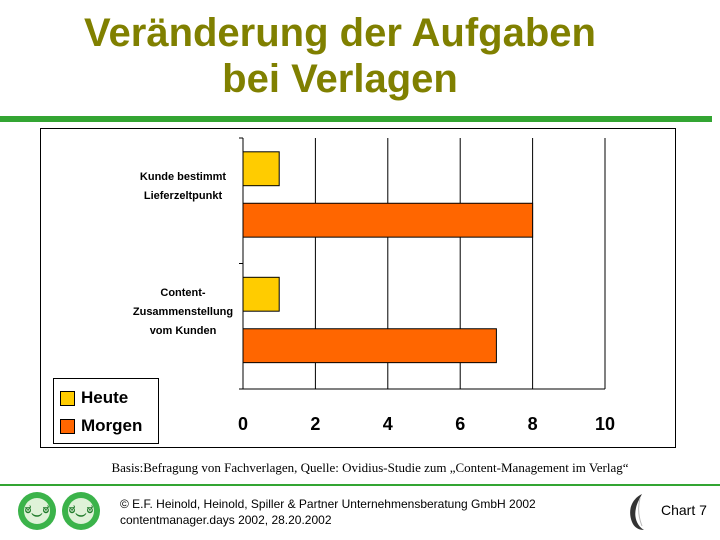 This screenshot has width=720, height=540. What do you see at coordinates (340, 33) in the screenshot?
I see `title-line-1: Veränderung der Aufgaben` at bounding box center [340, 33].